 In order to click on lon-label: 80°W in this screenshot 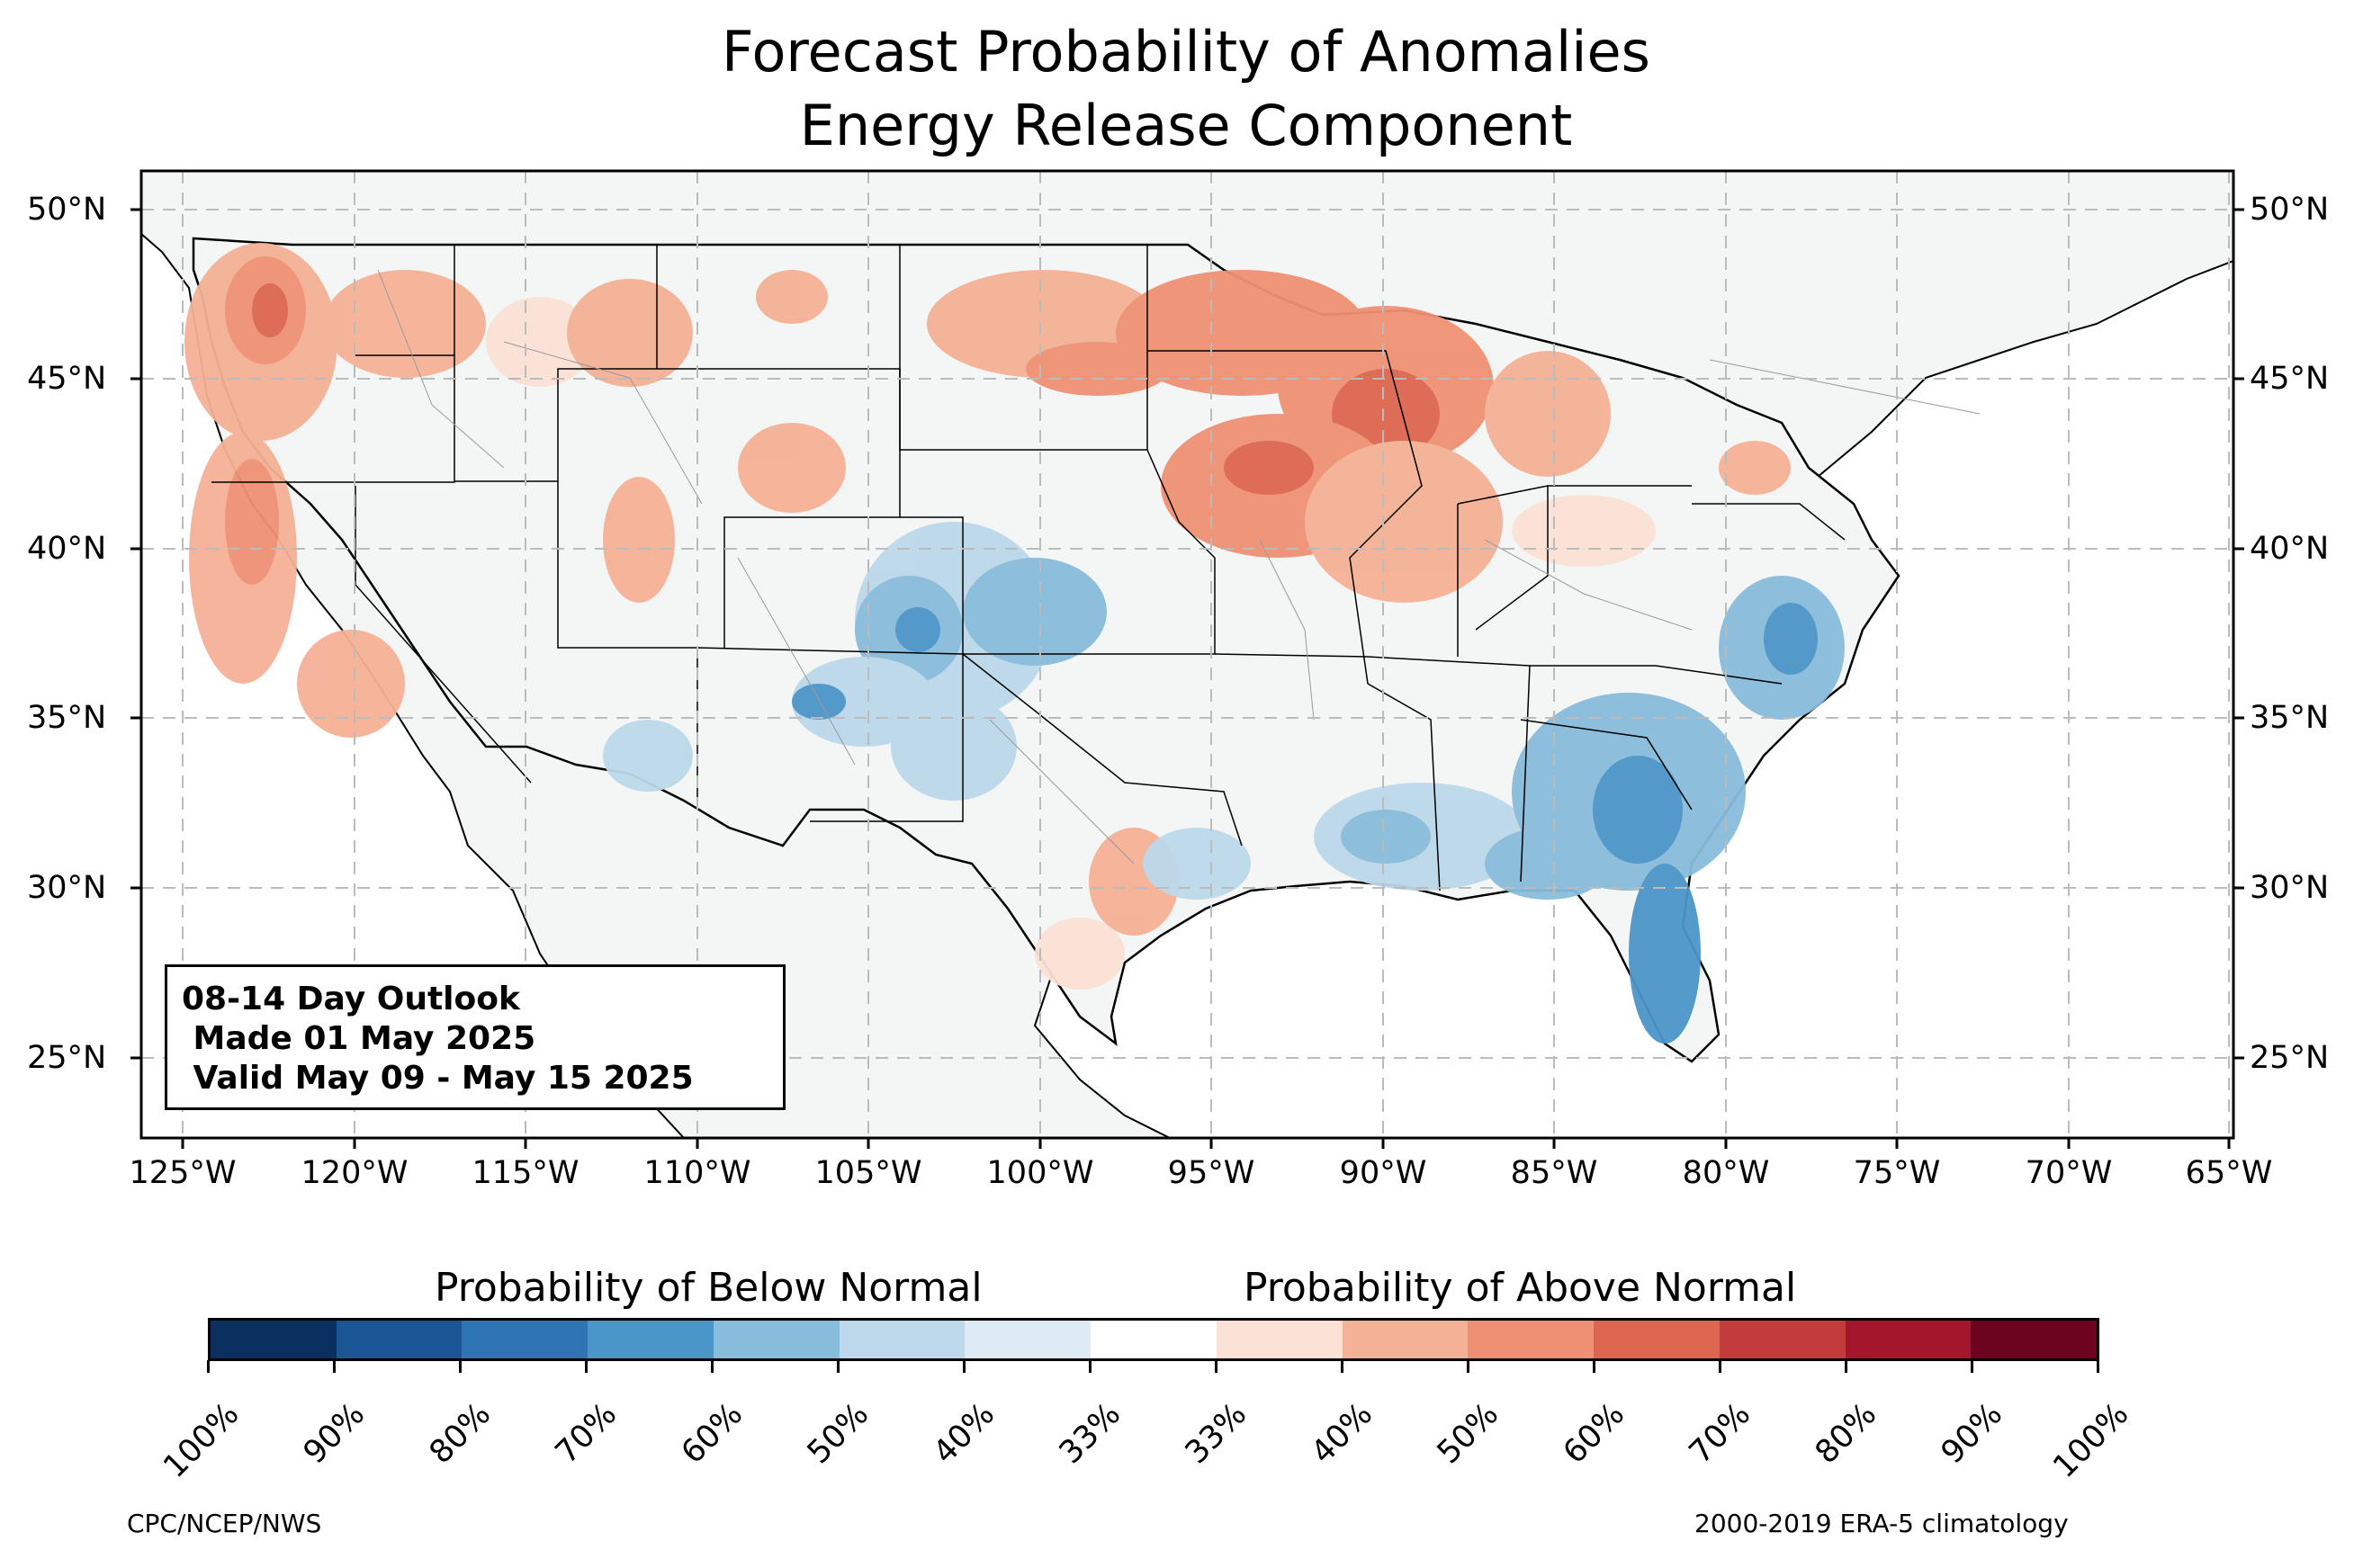, I will do `click(1726, 1173)`.